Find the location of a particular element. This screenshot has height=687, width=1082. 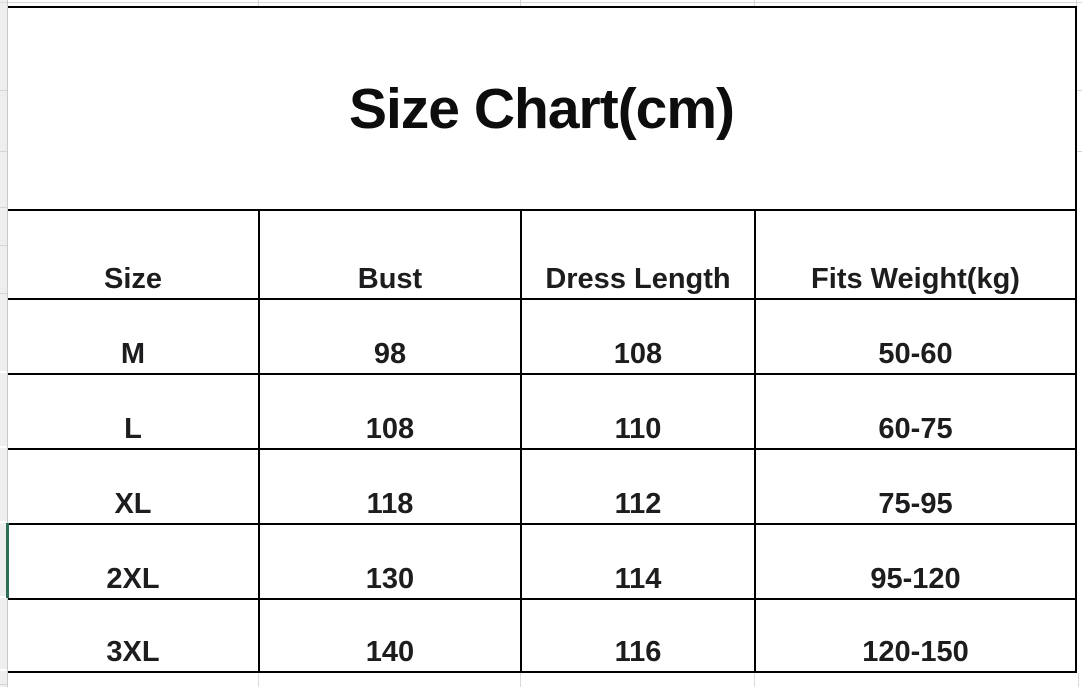

cell-xl-size: XL is located at coordinates (133, 485).